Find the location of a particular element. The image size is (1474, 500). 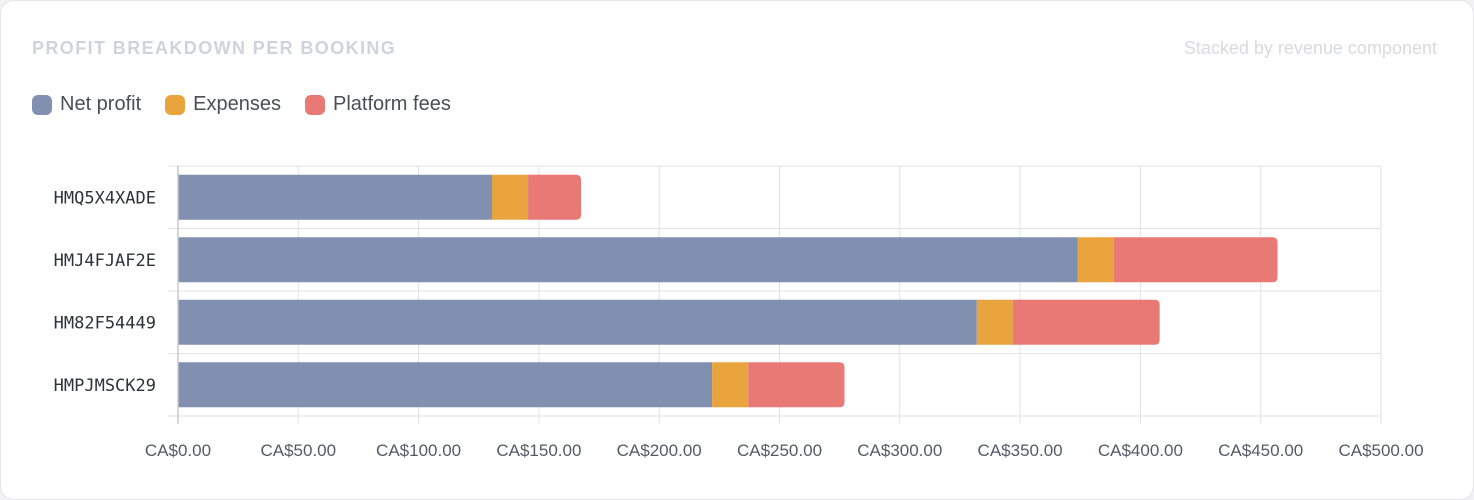

legend-swatch-platform-fees is located at coordinates (315, 104).